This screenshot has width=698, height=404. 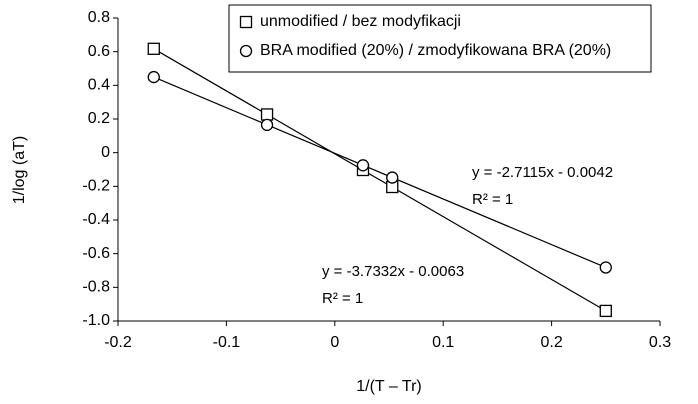 I want to click on y-tick-label: -0.2, so click(x=96, y=186).